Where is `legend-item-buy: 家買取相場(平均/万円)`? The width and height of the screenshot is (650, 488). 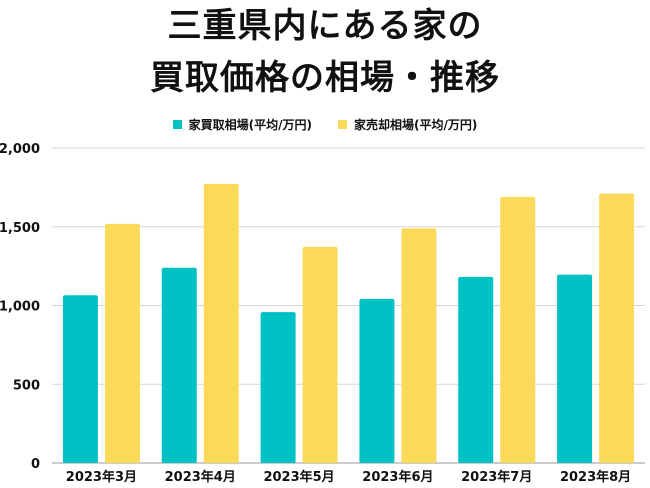
legend-item-buy: 家買取相場(平均/万円) is located at coordinates (242, 124).